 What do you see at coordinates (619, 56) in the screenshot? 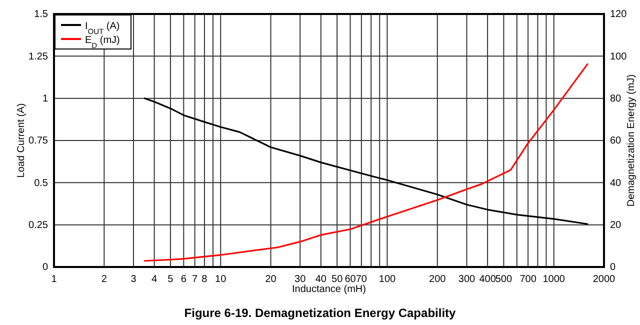
I see `y2-tick-label: 100` at bounding box center [619, 56].